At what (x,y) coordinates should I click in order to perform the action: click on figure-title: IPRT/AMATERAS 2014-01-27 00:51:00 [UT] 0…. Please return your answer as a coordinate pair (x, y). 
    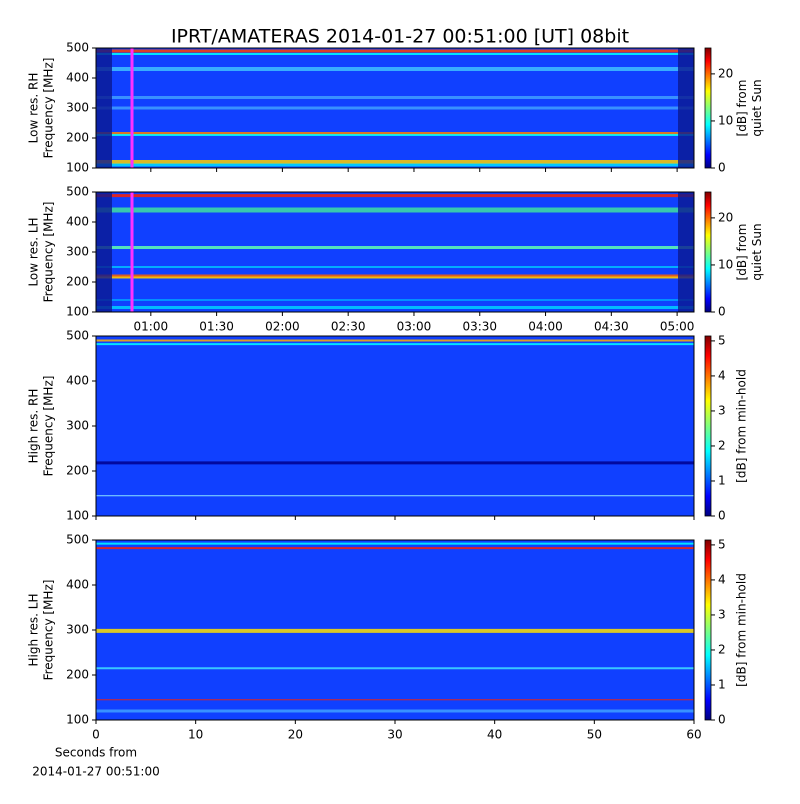
    Looking at the image, I should click on (400, 37).